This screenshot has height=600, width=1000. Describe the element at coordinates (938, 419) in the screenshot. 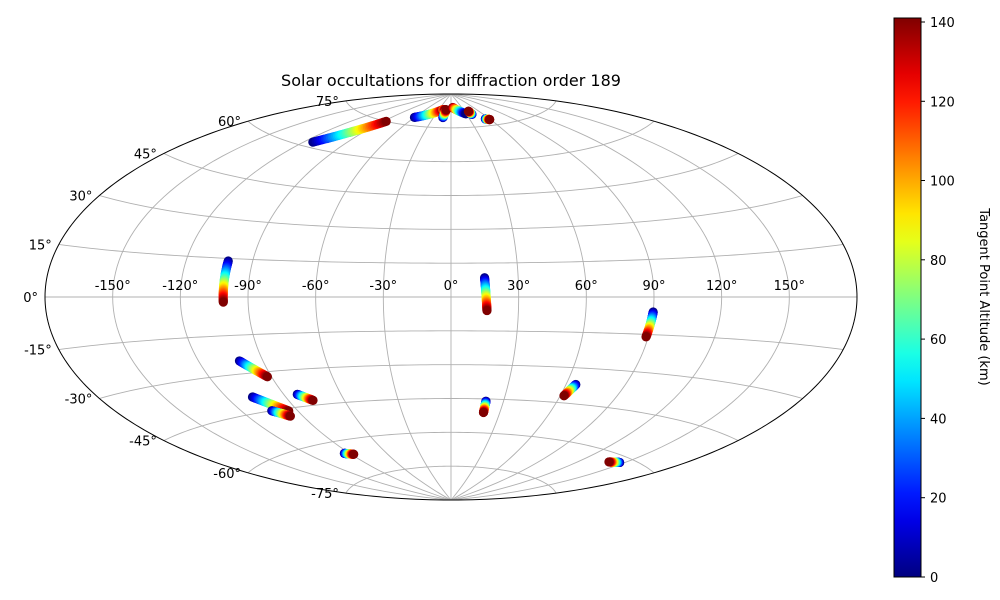

I see `colorbar-tick-label: 40` at that location.